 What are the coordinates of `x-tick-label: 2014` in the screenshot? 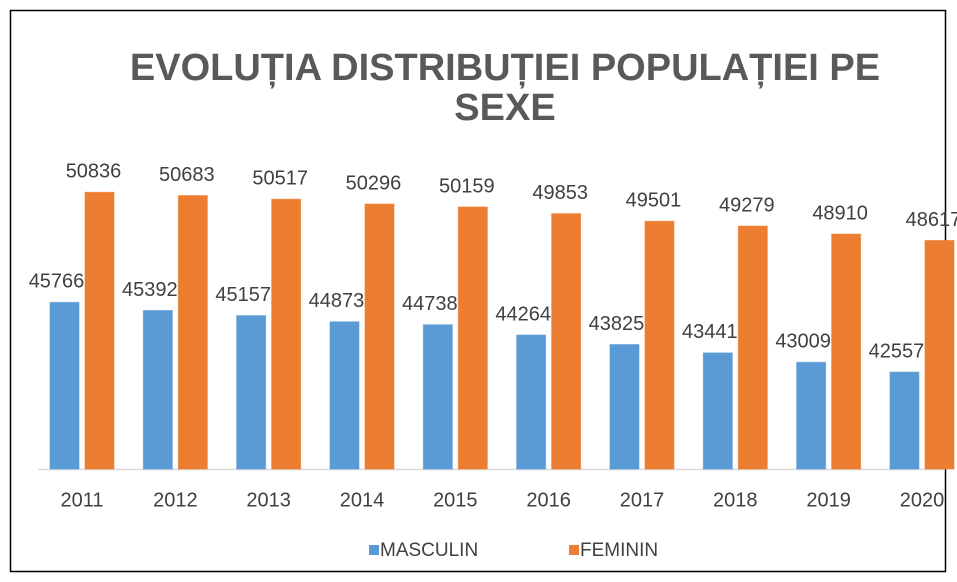 It's located at (362, 500).